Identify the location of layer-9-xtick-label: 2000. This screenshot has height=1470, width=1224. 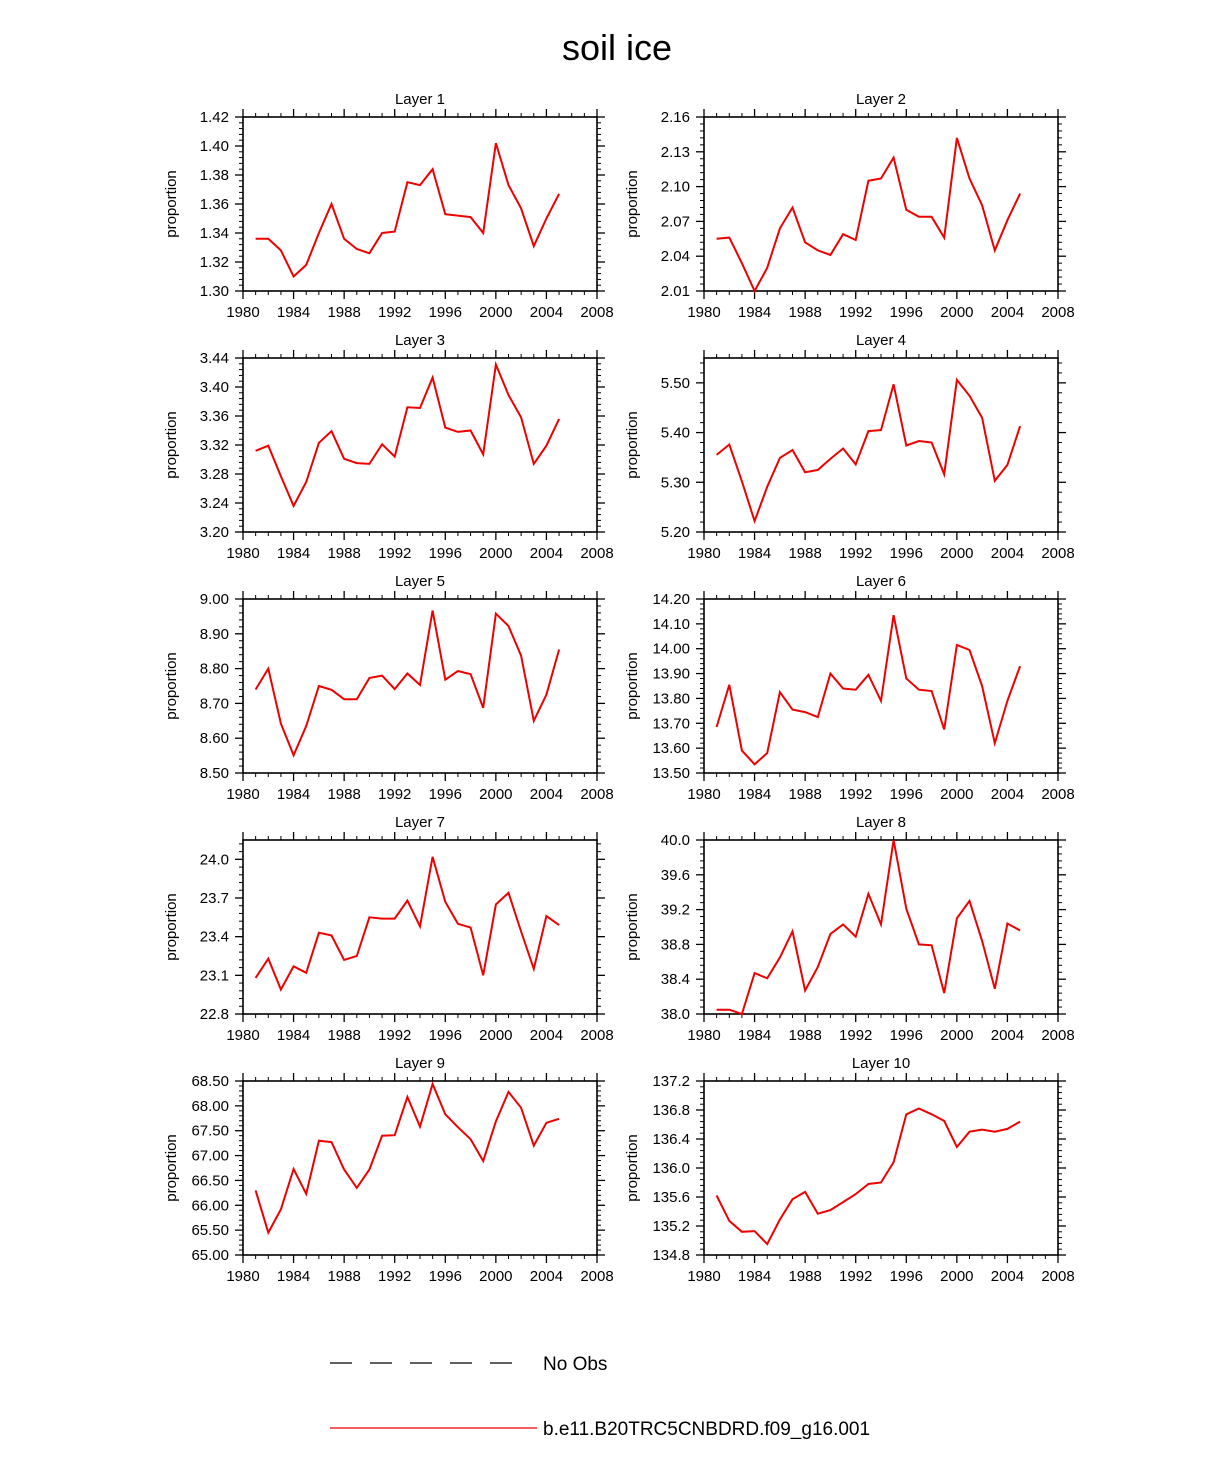
(495, 1276).